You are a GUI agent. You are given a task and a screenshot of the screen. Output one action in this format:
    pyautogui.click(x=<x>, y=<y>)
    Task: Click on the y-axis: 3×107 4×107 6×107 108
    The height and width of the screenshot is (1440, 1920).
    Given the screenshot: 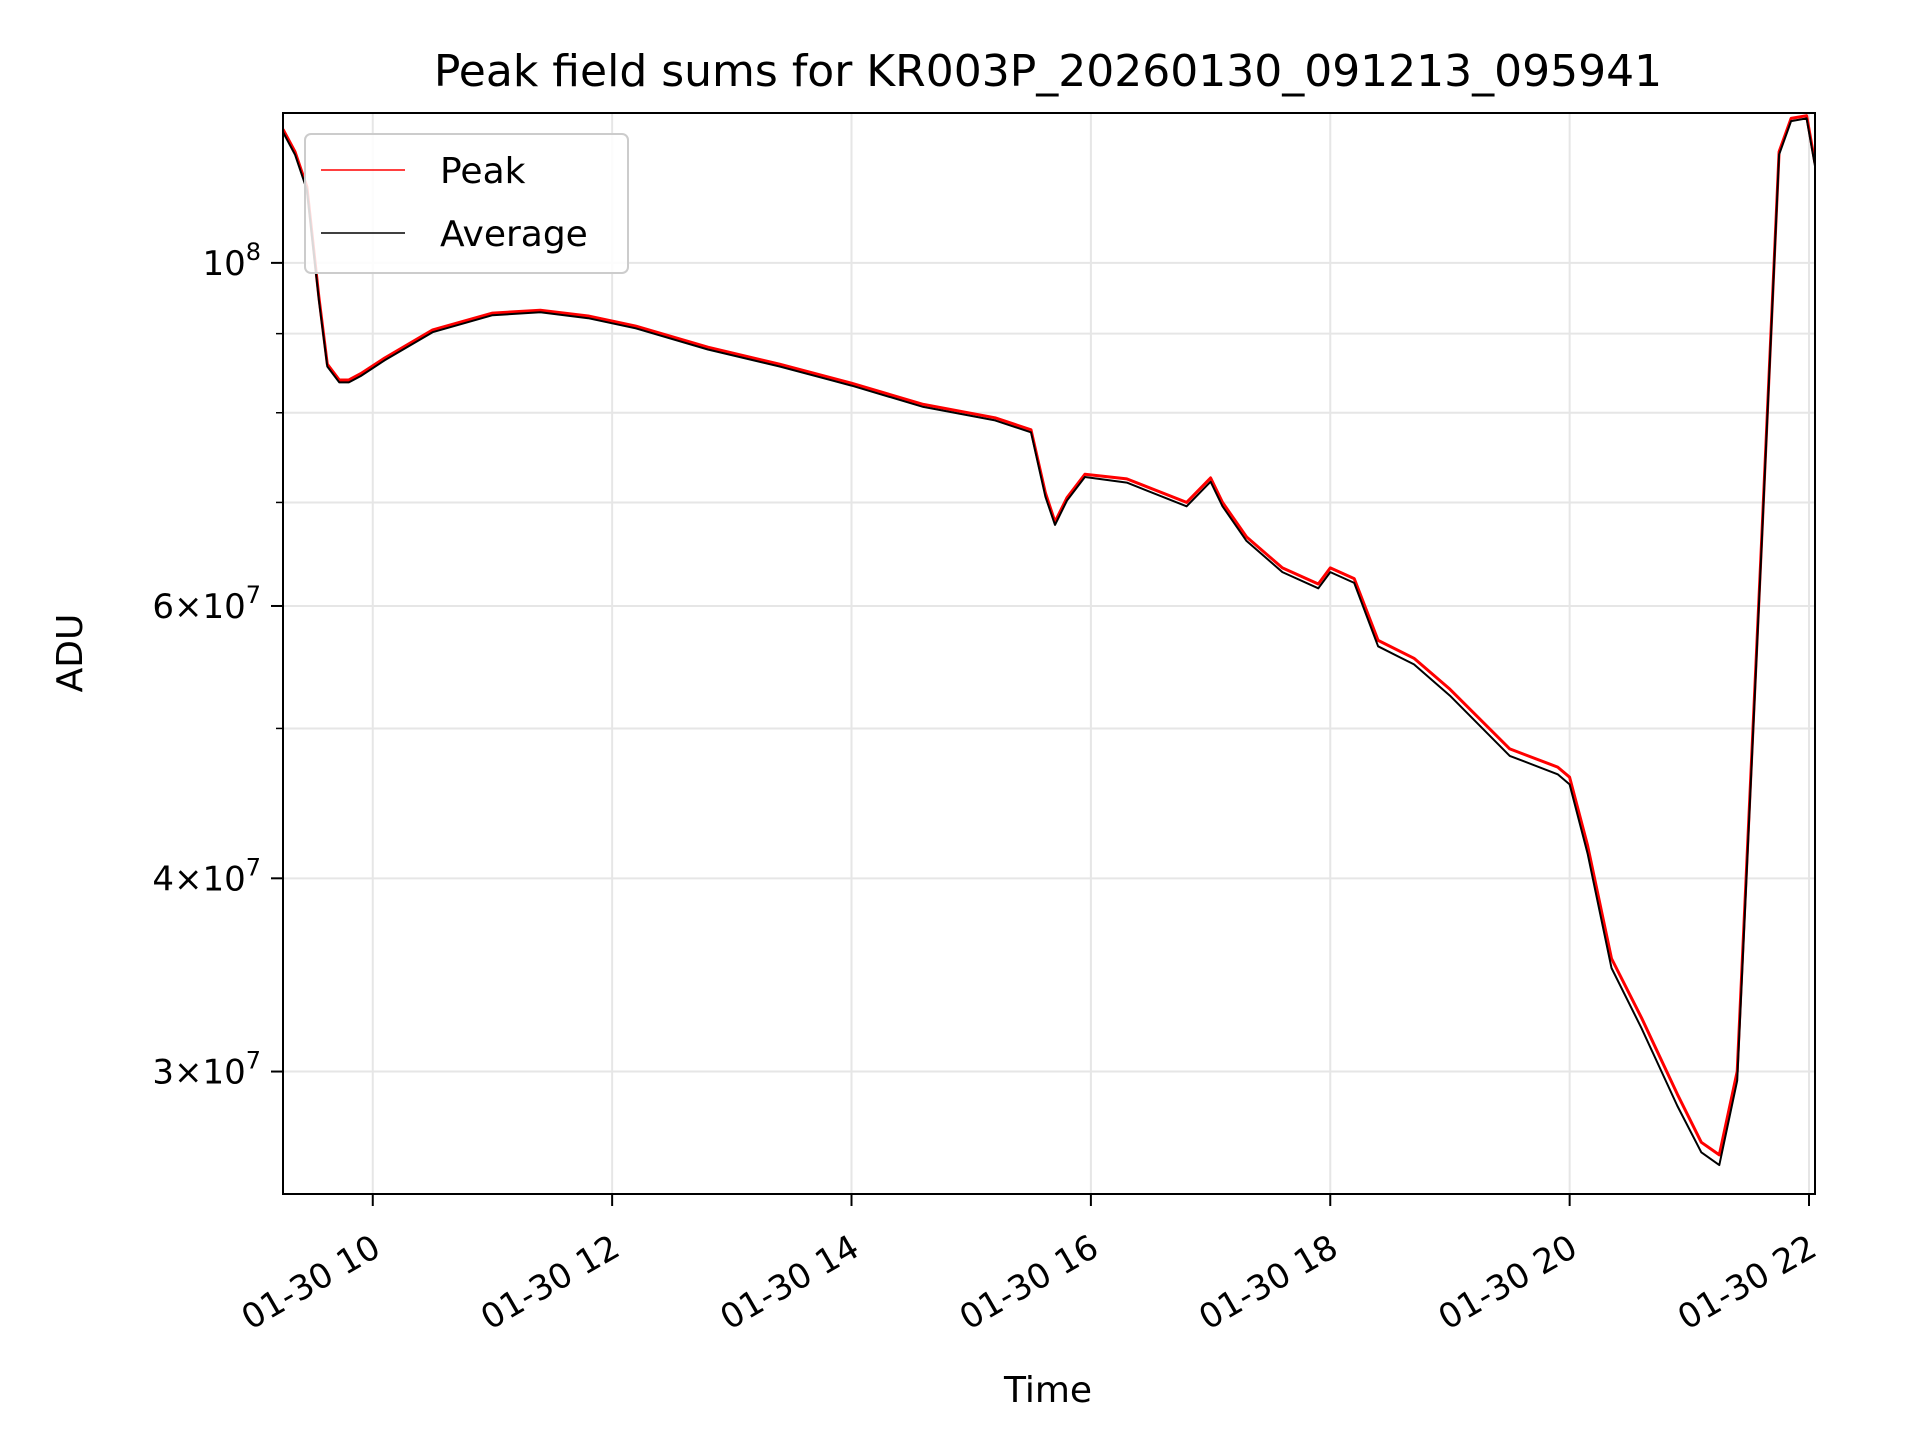 What is the action you would take?
    pyautogui.click(x=217, y=665)
    